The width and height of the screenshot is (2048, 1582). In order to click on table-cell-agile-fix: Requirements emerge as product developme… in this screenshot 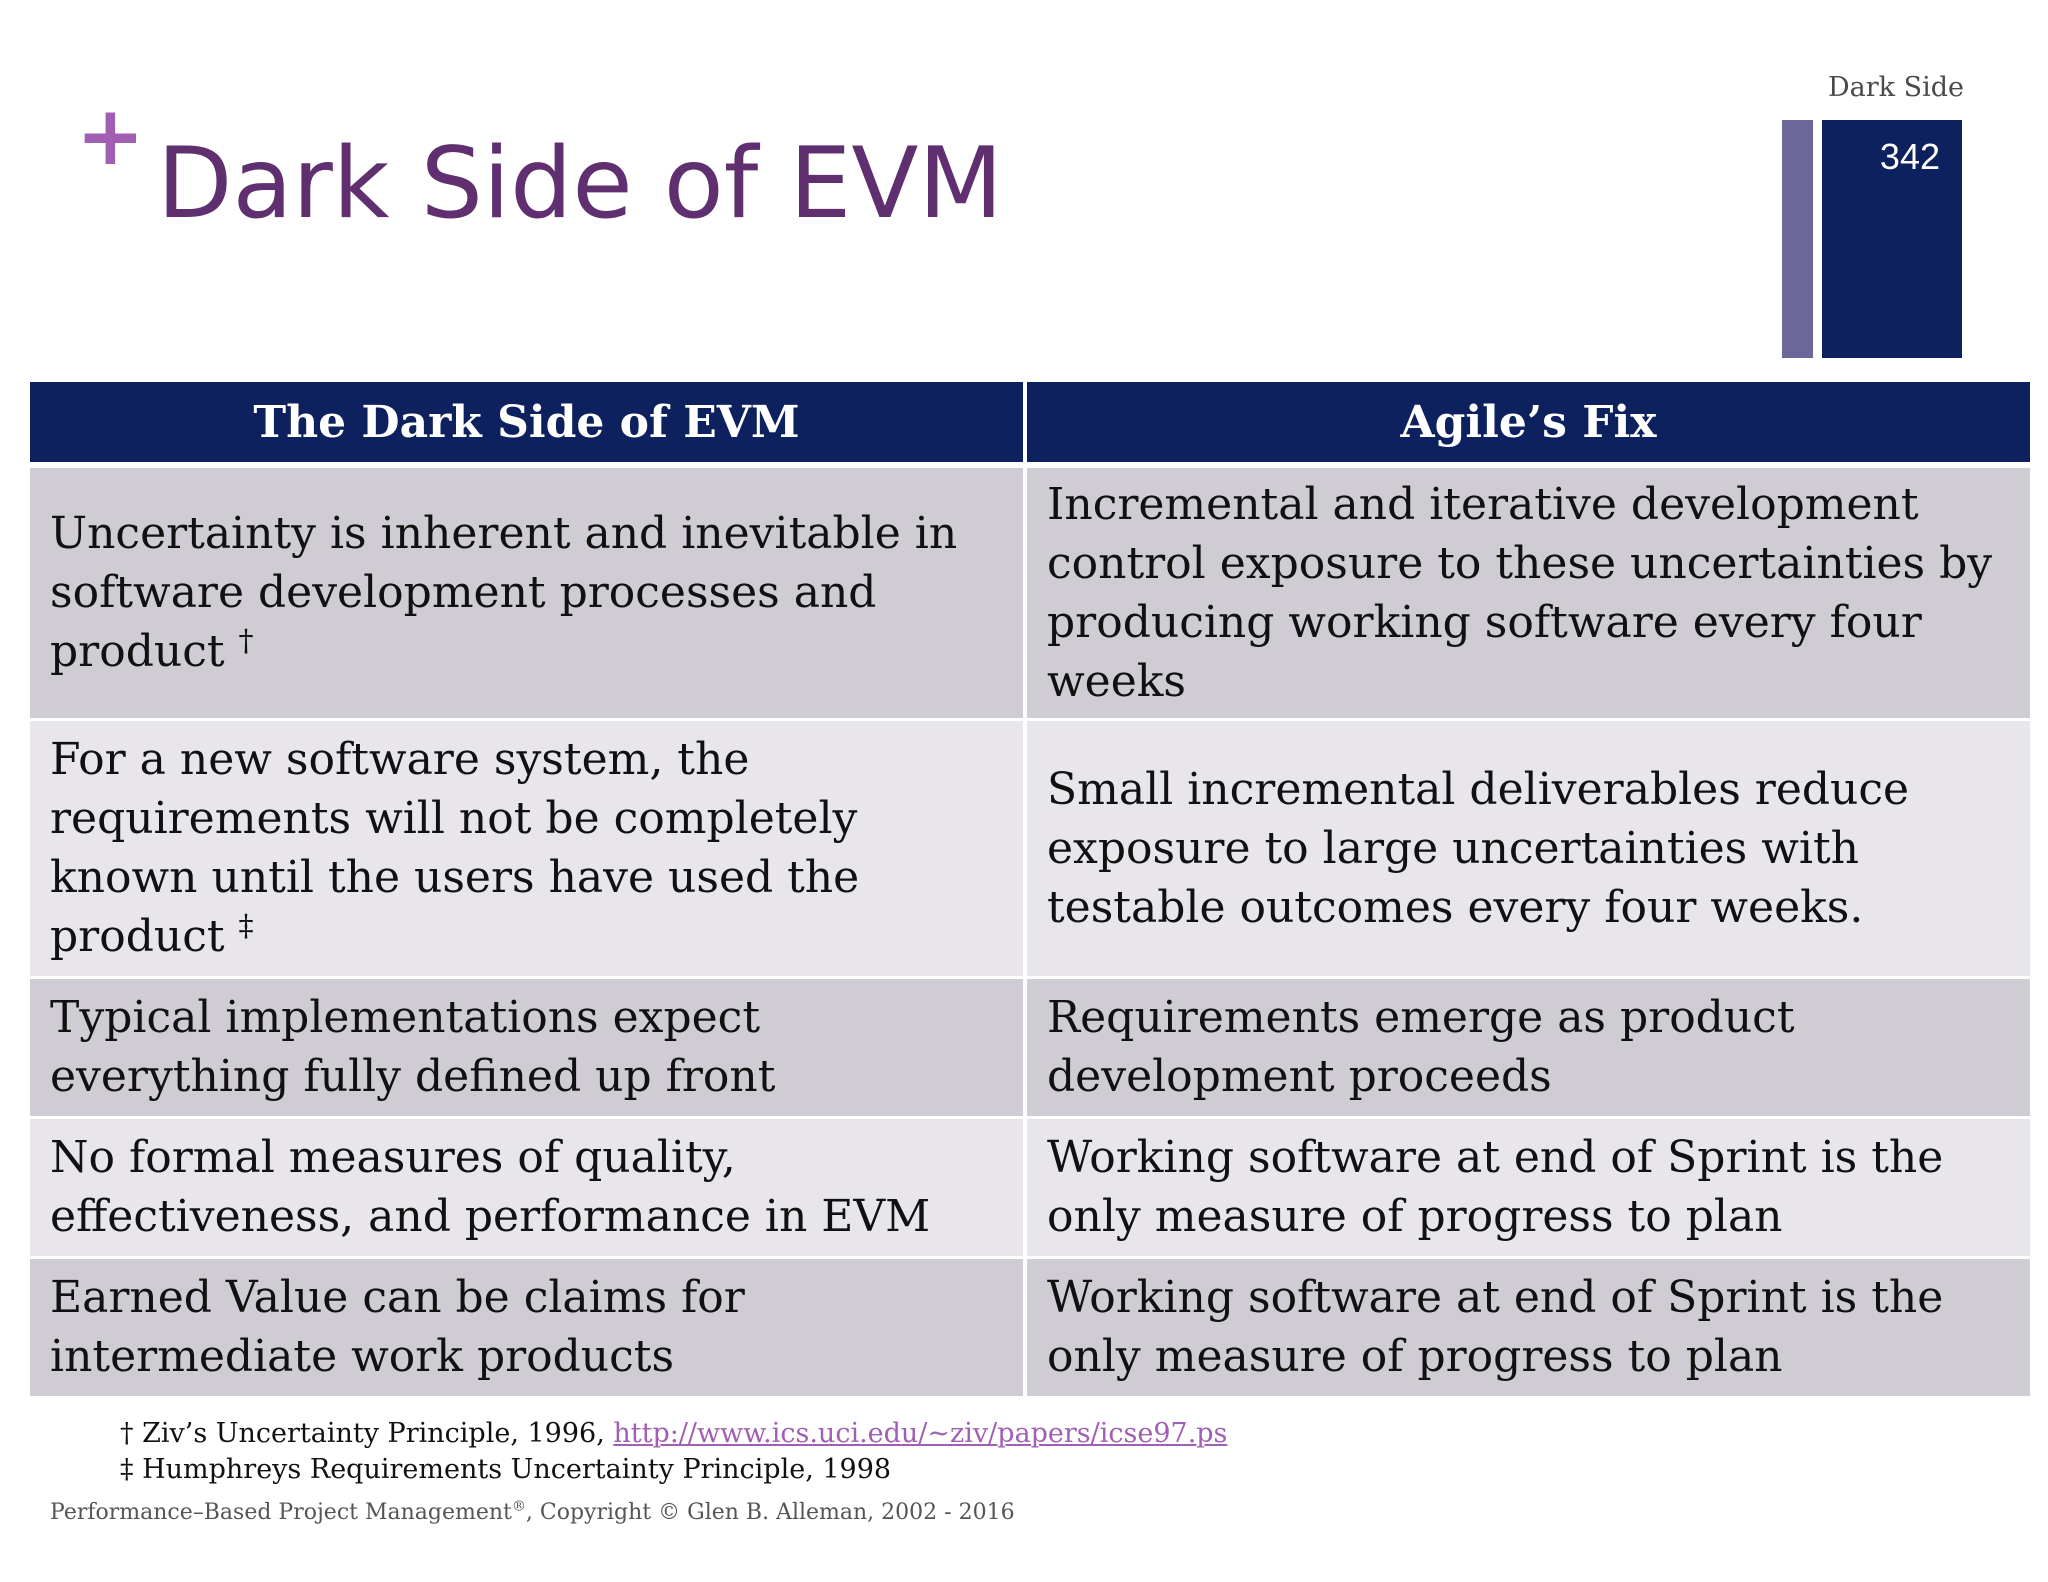, I will do `click(1527, 1048)`.